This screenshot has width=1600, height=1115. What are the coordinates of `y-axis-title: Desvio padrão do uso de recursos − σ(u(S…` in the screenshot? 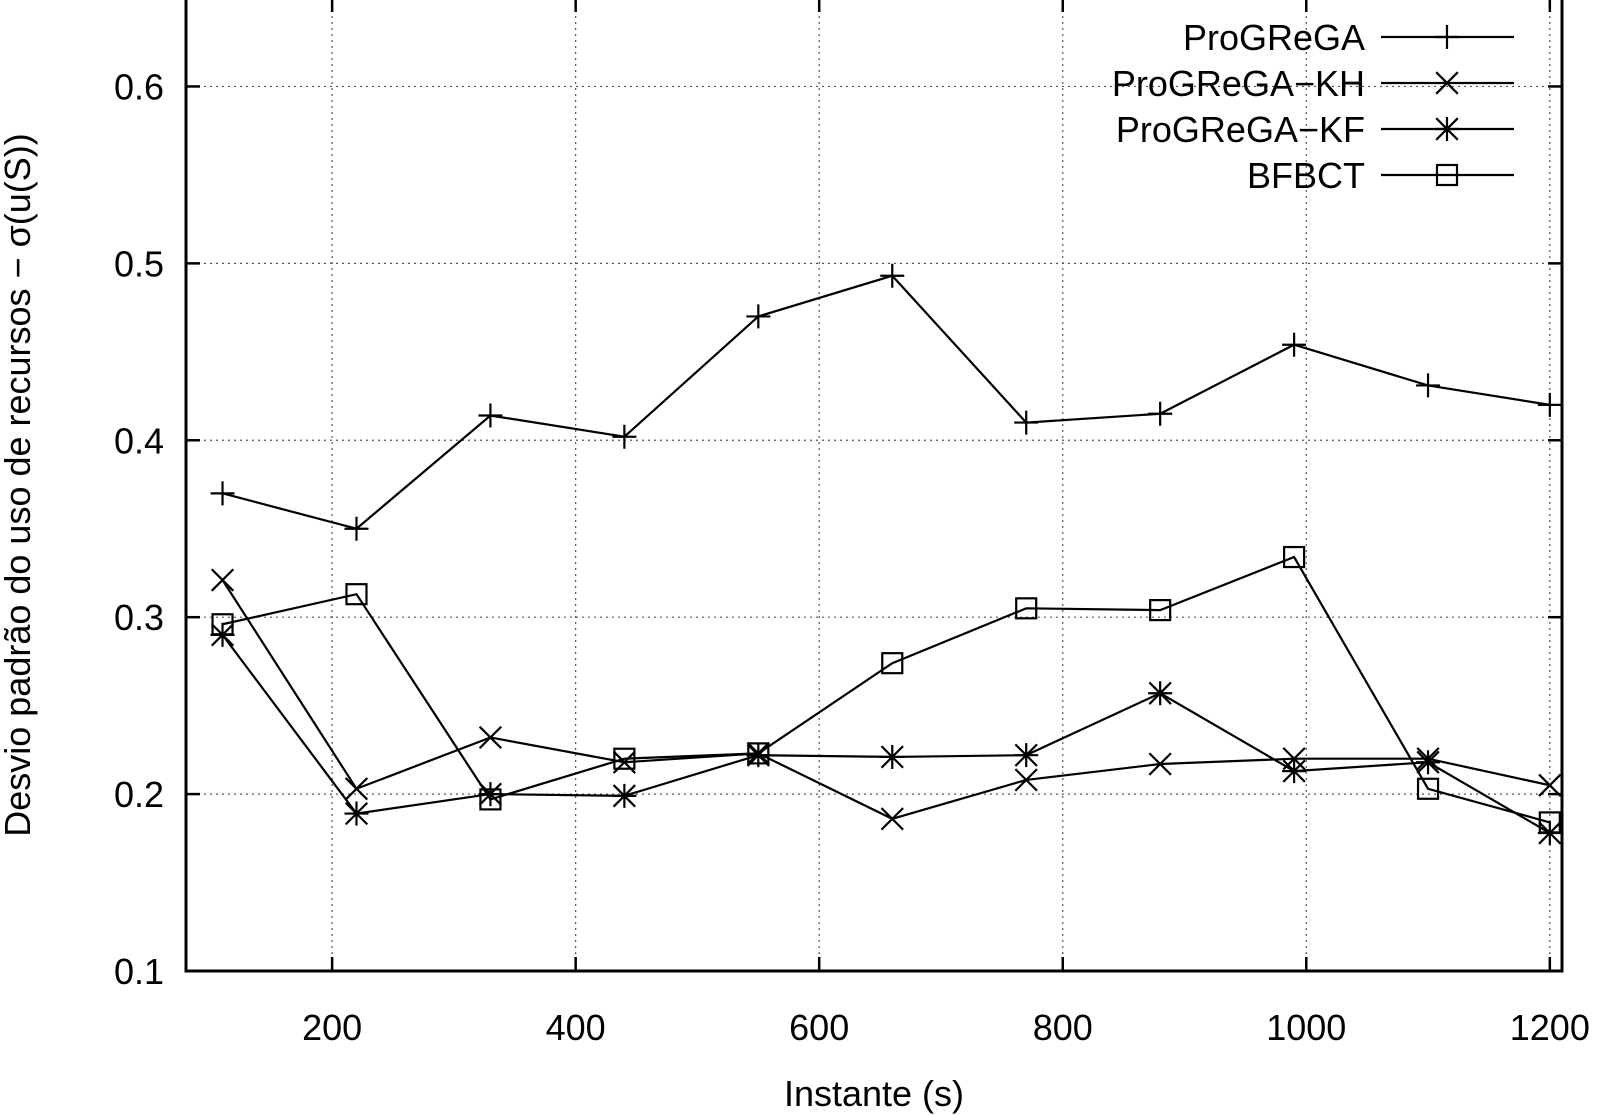 It's located at (19, 485).